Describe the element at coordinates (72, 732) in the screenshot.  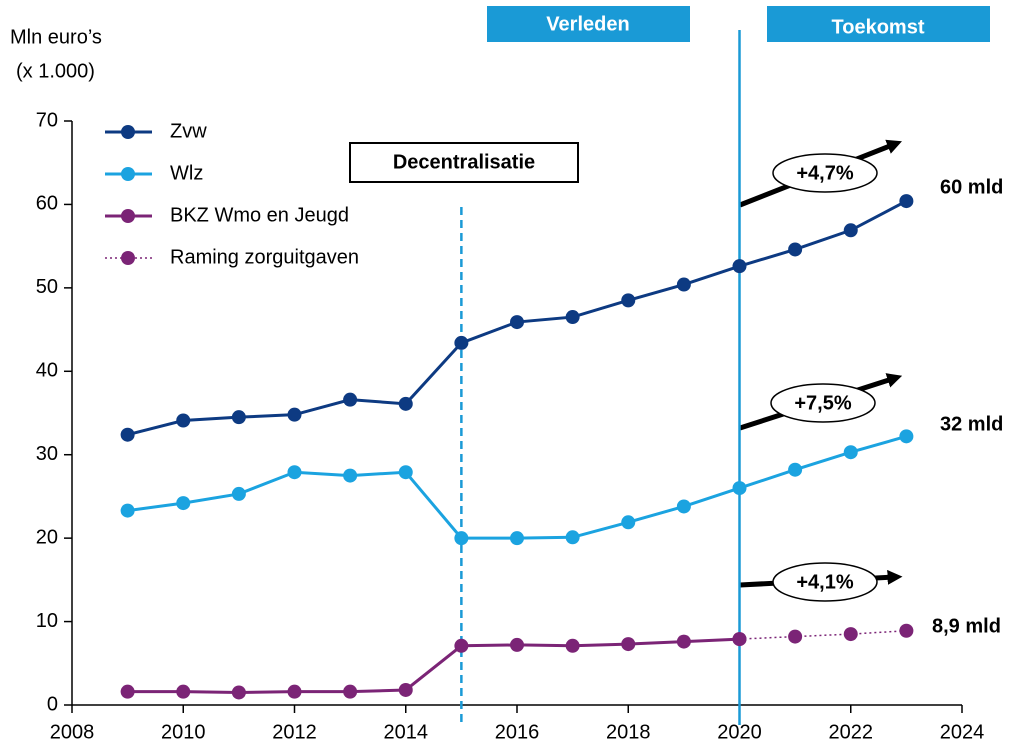
I see `x-tick-label: 2008` at that location.